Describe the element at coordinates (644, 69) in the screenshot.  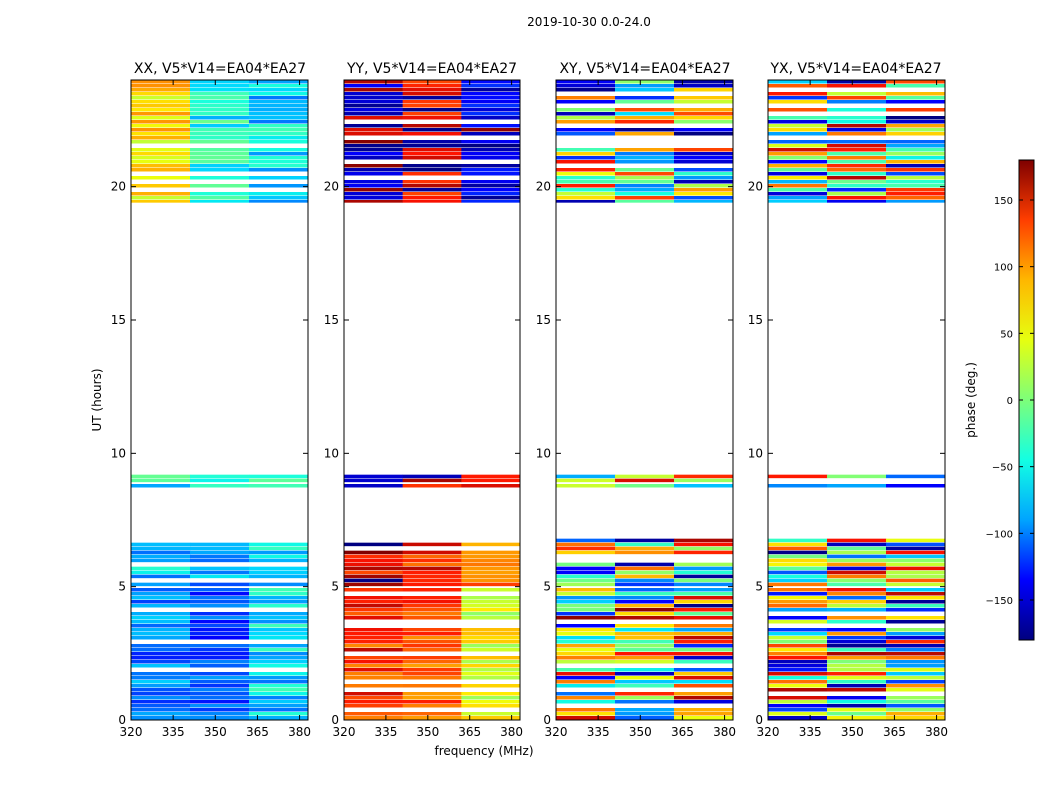
I see `panel-title-xy: XY, V5*V14=EA04*EA27` at that location.